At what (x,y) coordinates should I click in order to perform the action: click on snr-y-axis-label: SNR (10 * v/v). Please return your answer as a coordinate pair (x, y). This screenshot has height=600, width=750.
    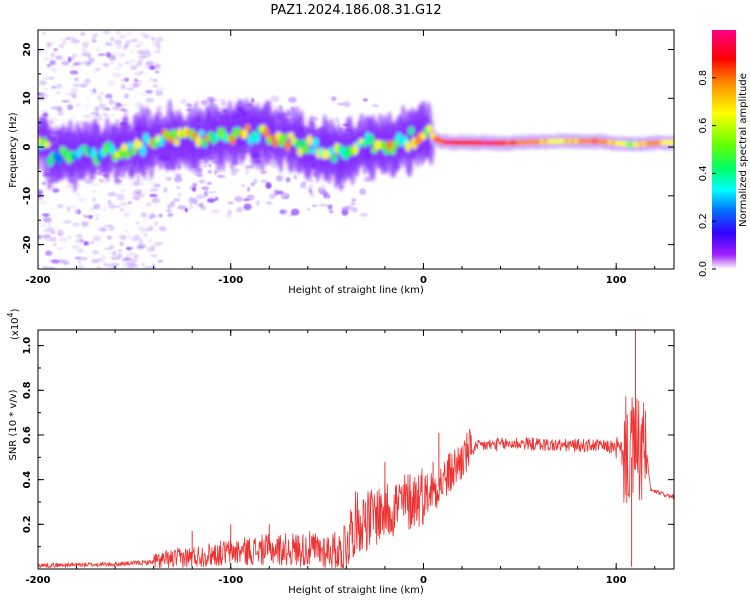
    Looking at the image, I should click on (13, 424).